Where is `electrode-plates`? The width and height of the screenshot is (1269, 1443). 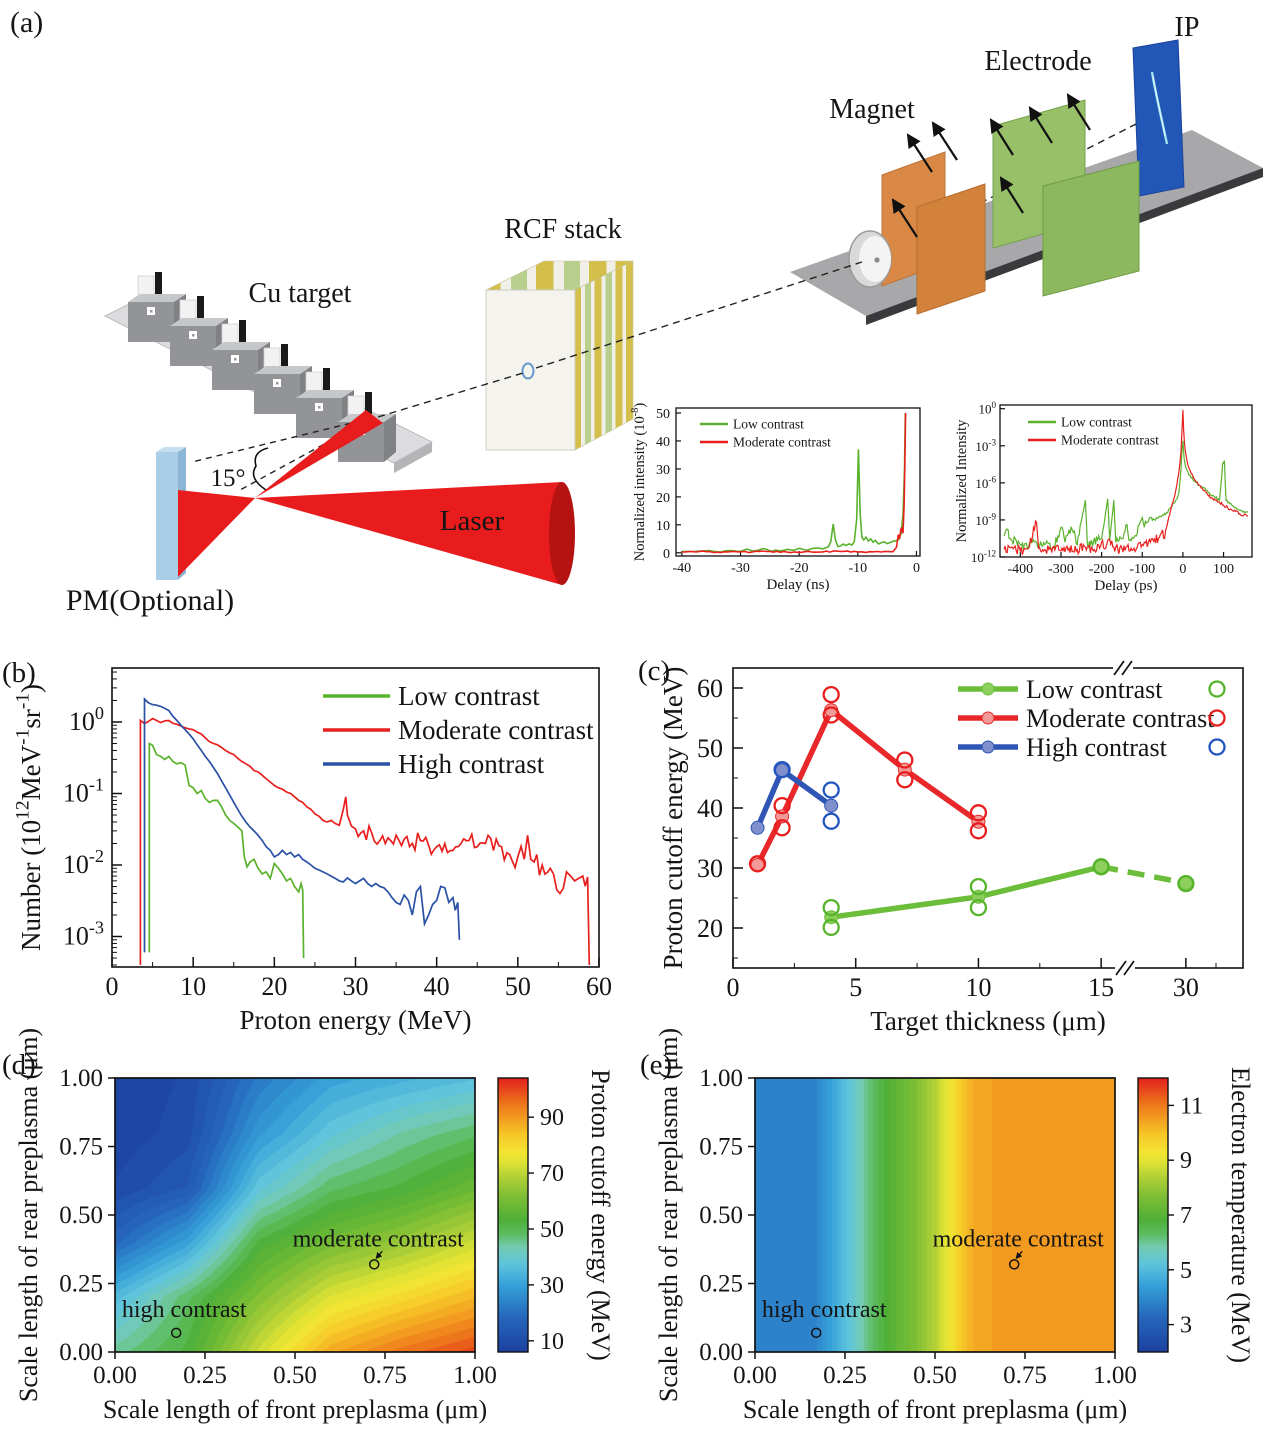
electrode-plates is located at coordinates (1066, 198).